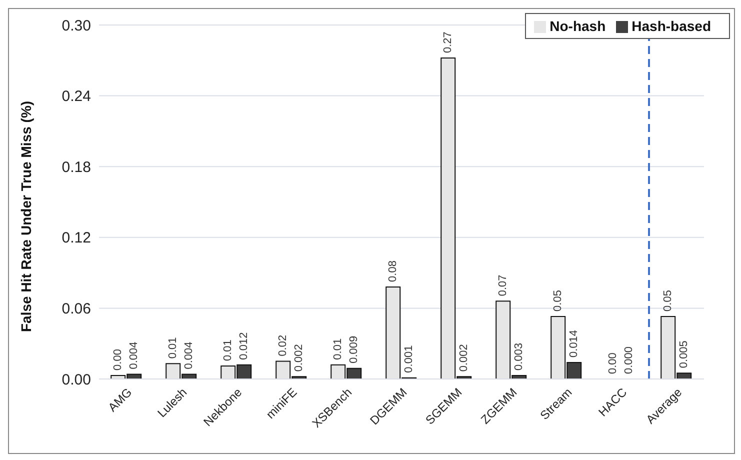 This screenshot has width=741, height=460. Describe the element at coordinates (76, 309) in the screenshot. I see `y-tick-label: 0.06` at that location.